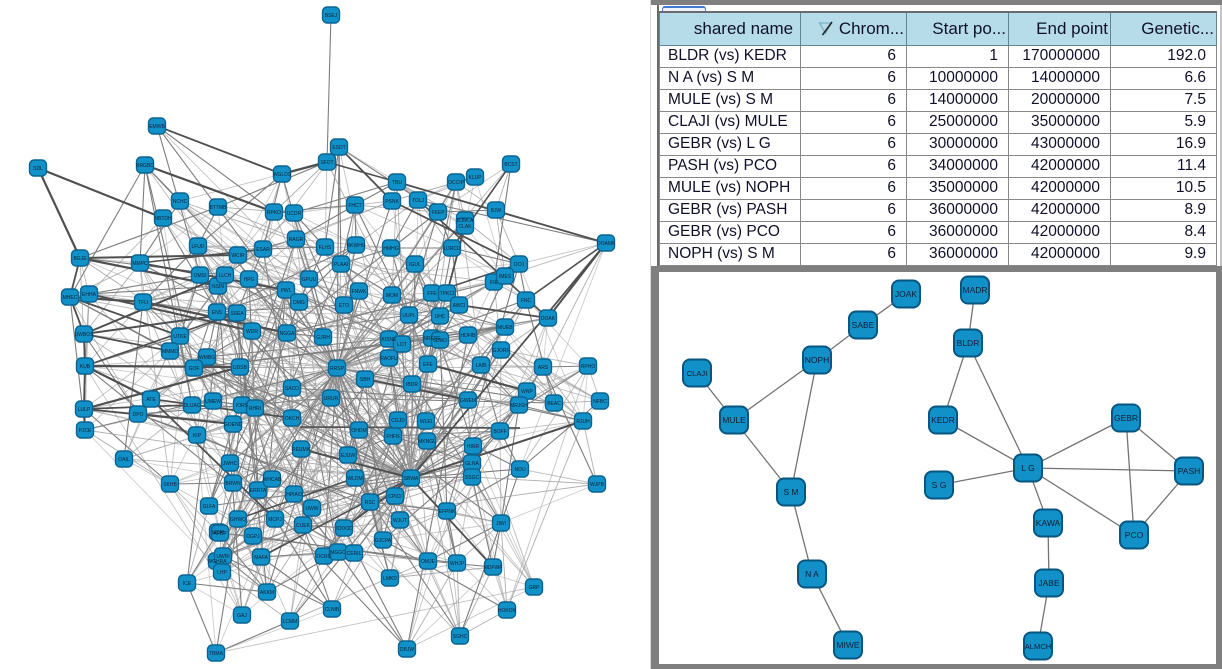 The height and width of the screenshot is (669, 1222). I want to click on svg-text: OHDM, so click(358, 431).